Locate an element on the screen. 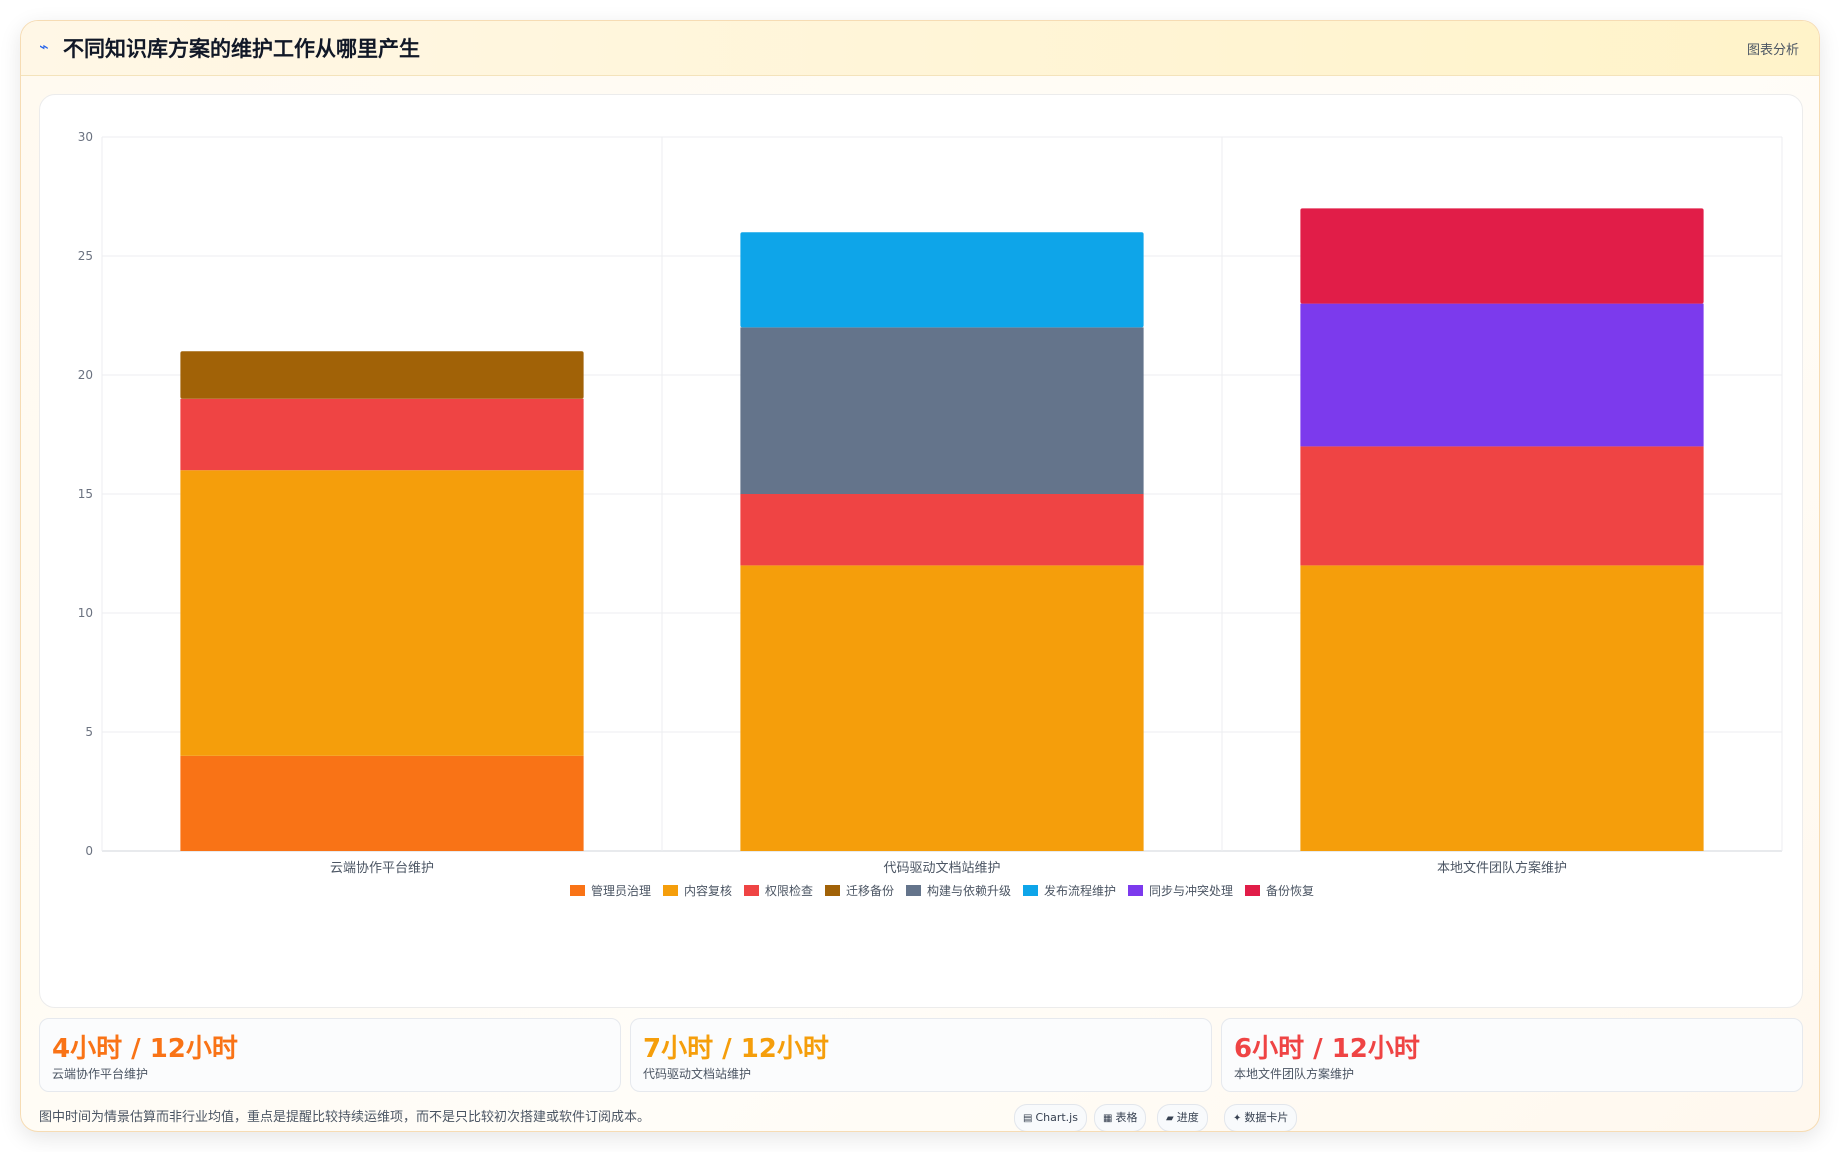  chip-label: Chart.js is located at coordinates (1056, 1117).